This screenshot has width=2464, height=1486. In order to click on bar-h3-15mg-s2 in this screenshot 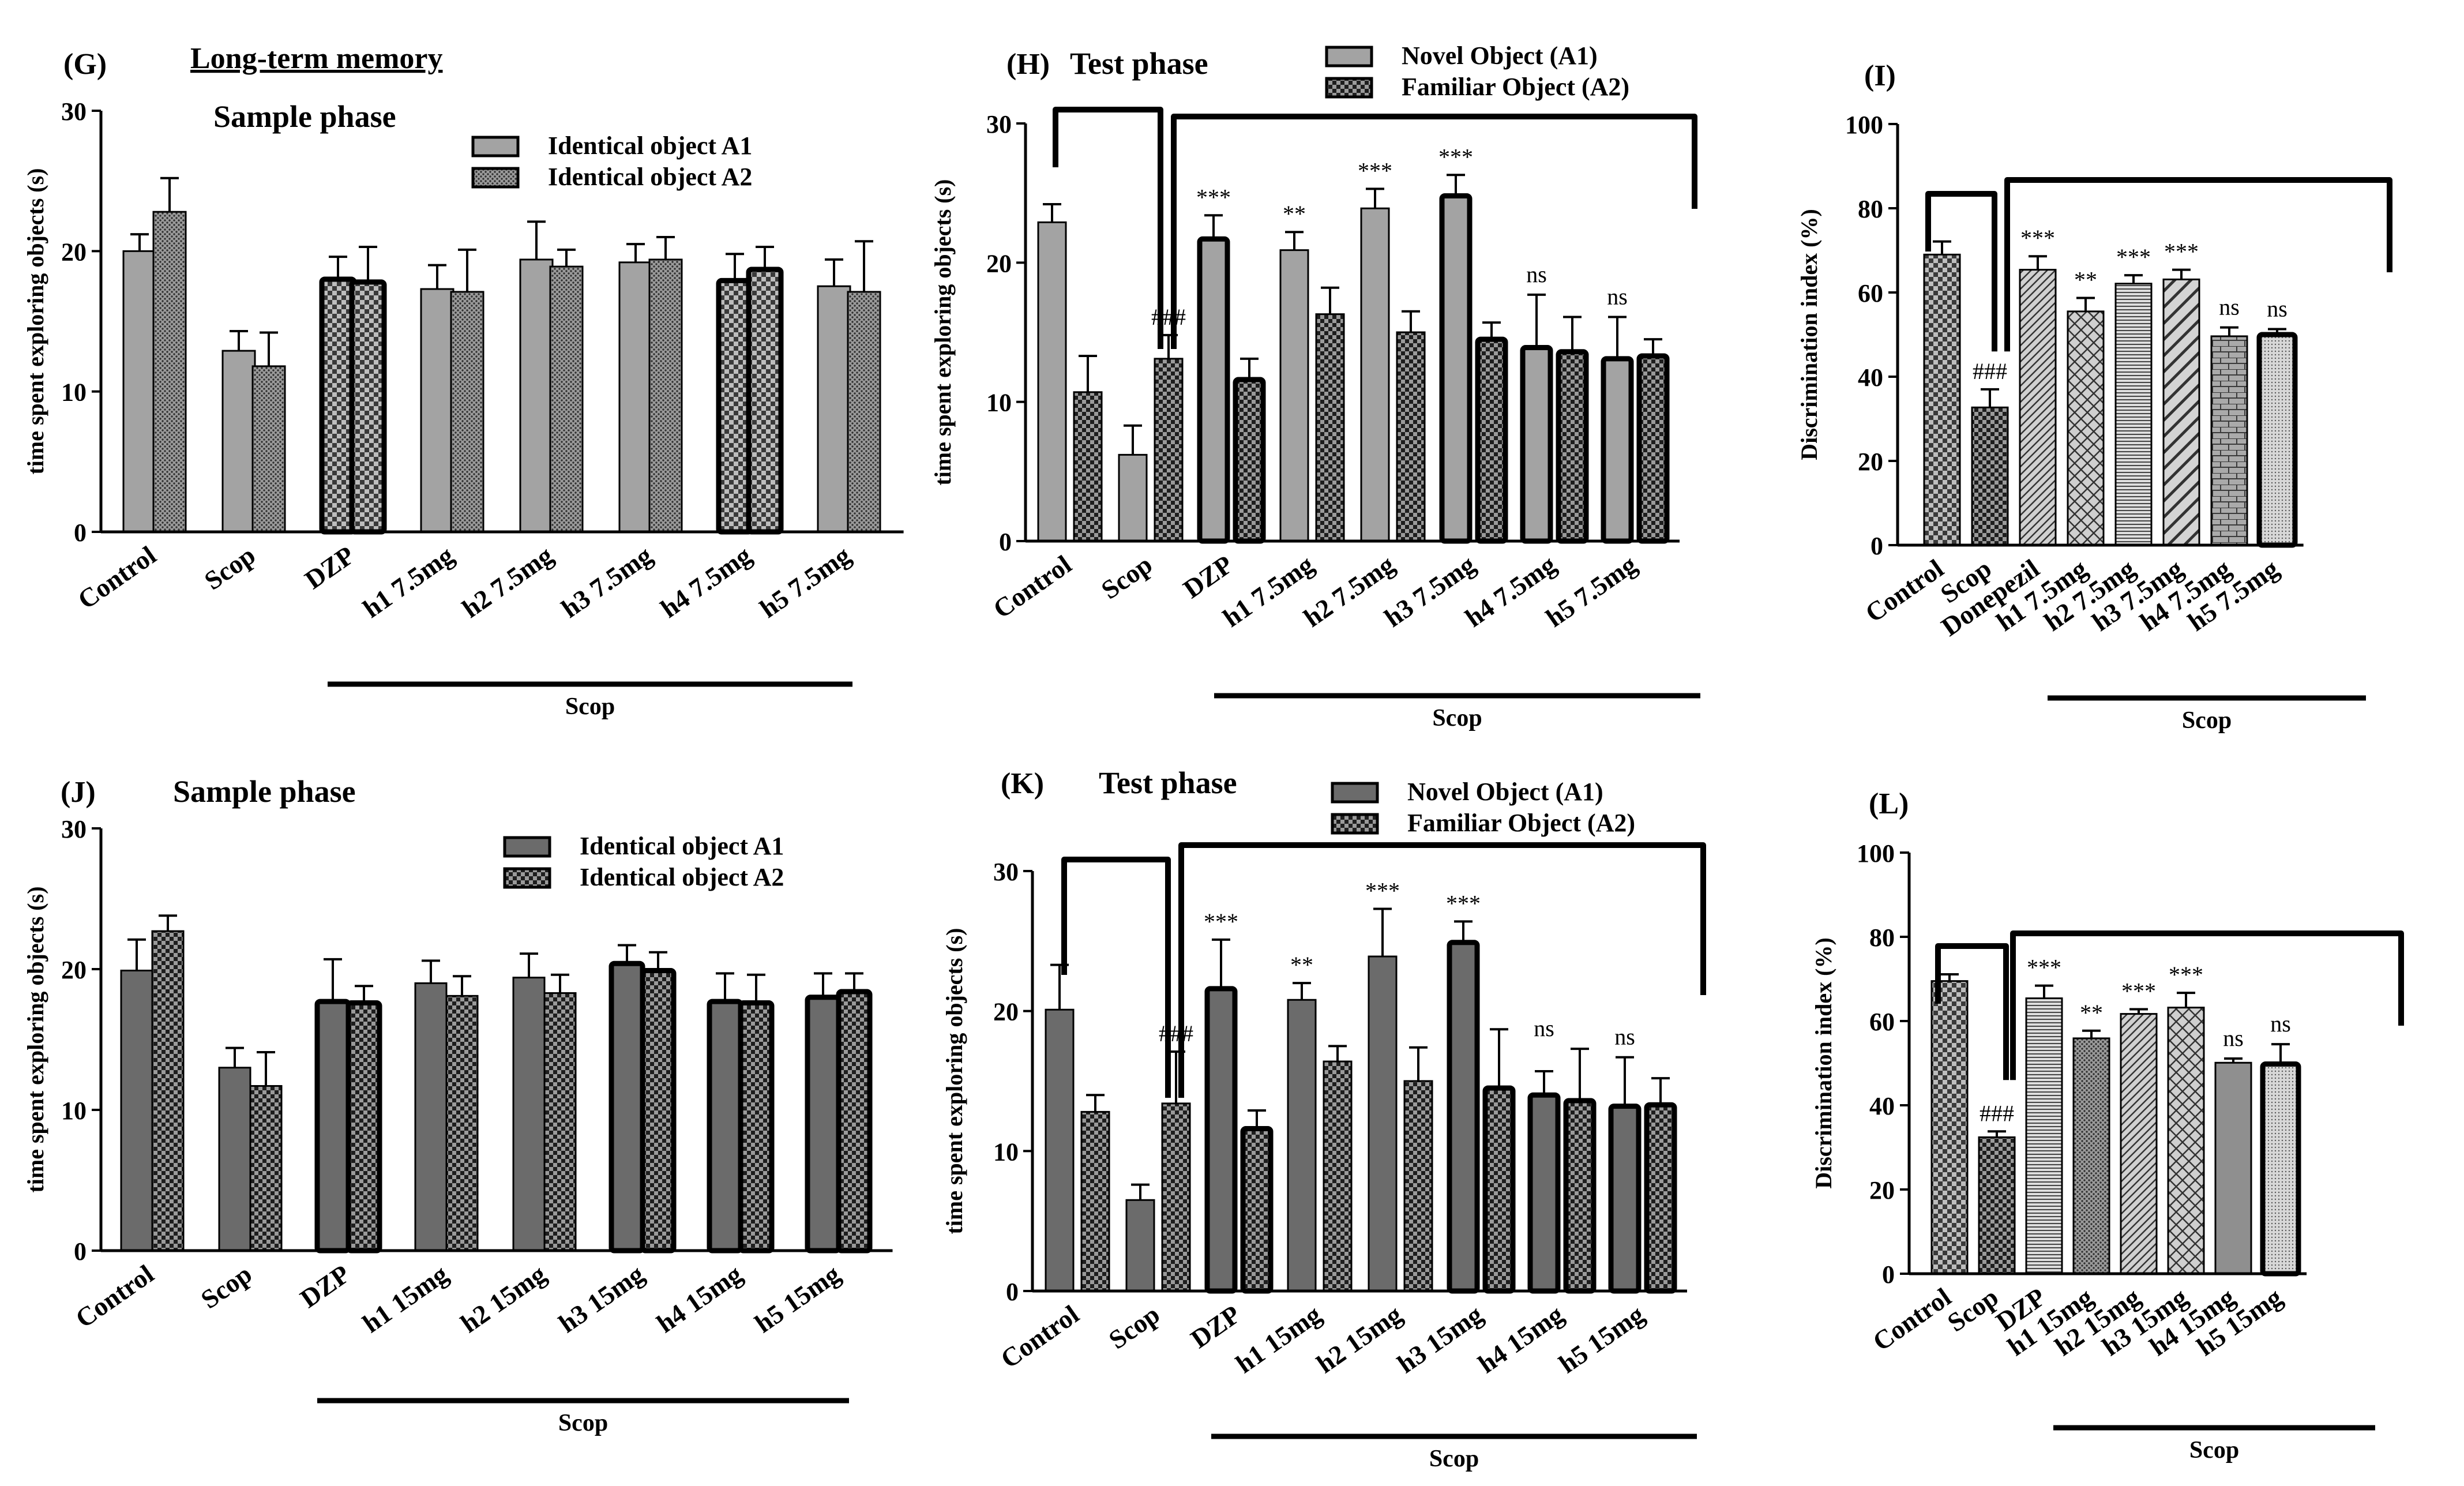, I will do `click(1499, 1189)`.